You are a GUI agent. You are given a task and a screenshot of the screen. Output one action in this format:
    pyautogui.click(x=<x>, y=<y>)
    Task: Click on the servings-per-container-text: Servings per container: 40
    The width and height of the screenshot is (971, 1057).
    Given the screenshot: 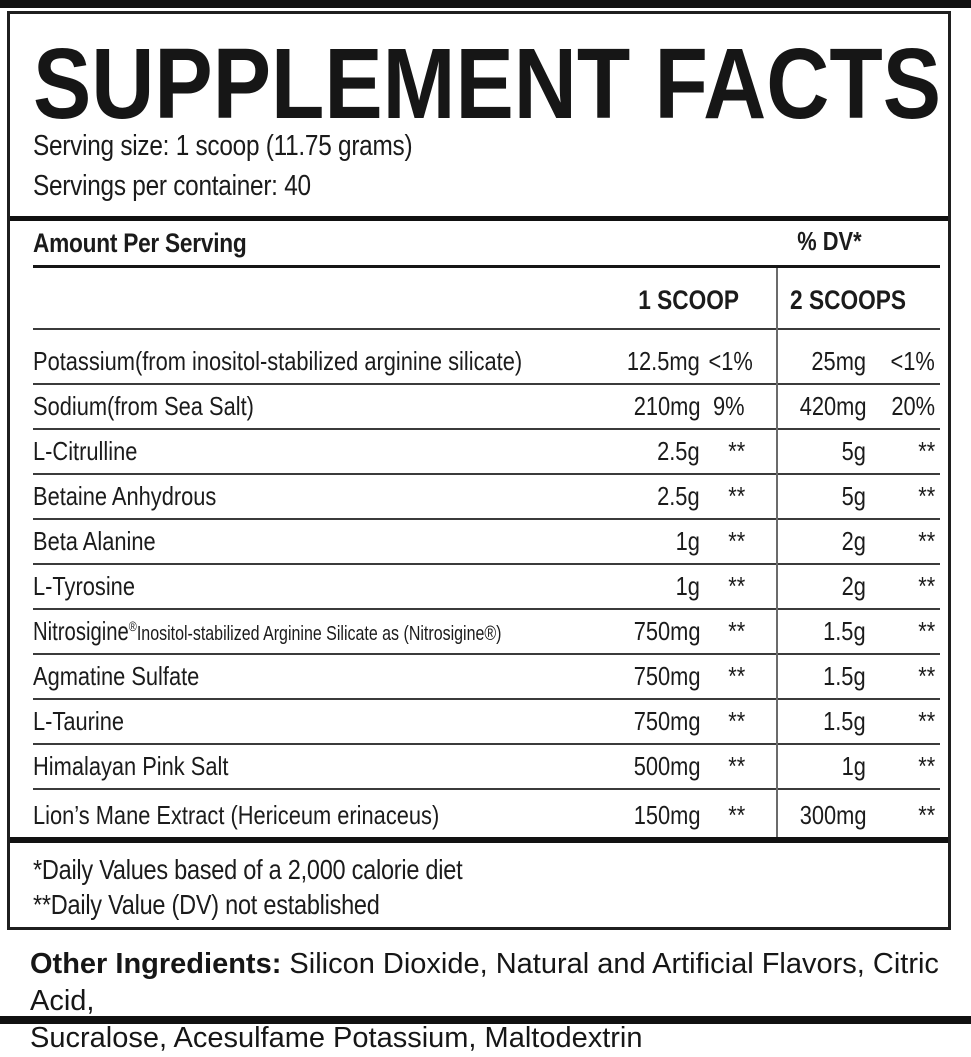 What is the action you would take?
    pyautogui.click(x=172, y=186)
    